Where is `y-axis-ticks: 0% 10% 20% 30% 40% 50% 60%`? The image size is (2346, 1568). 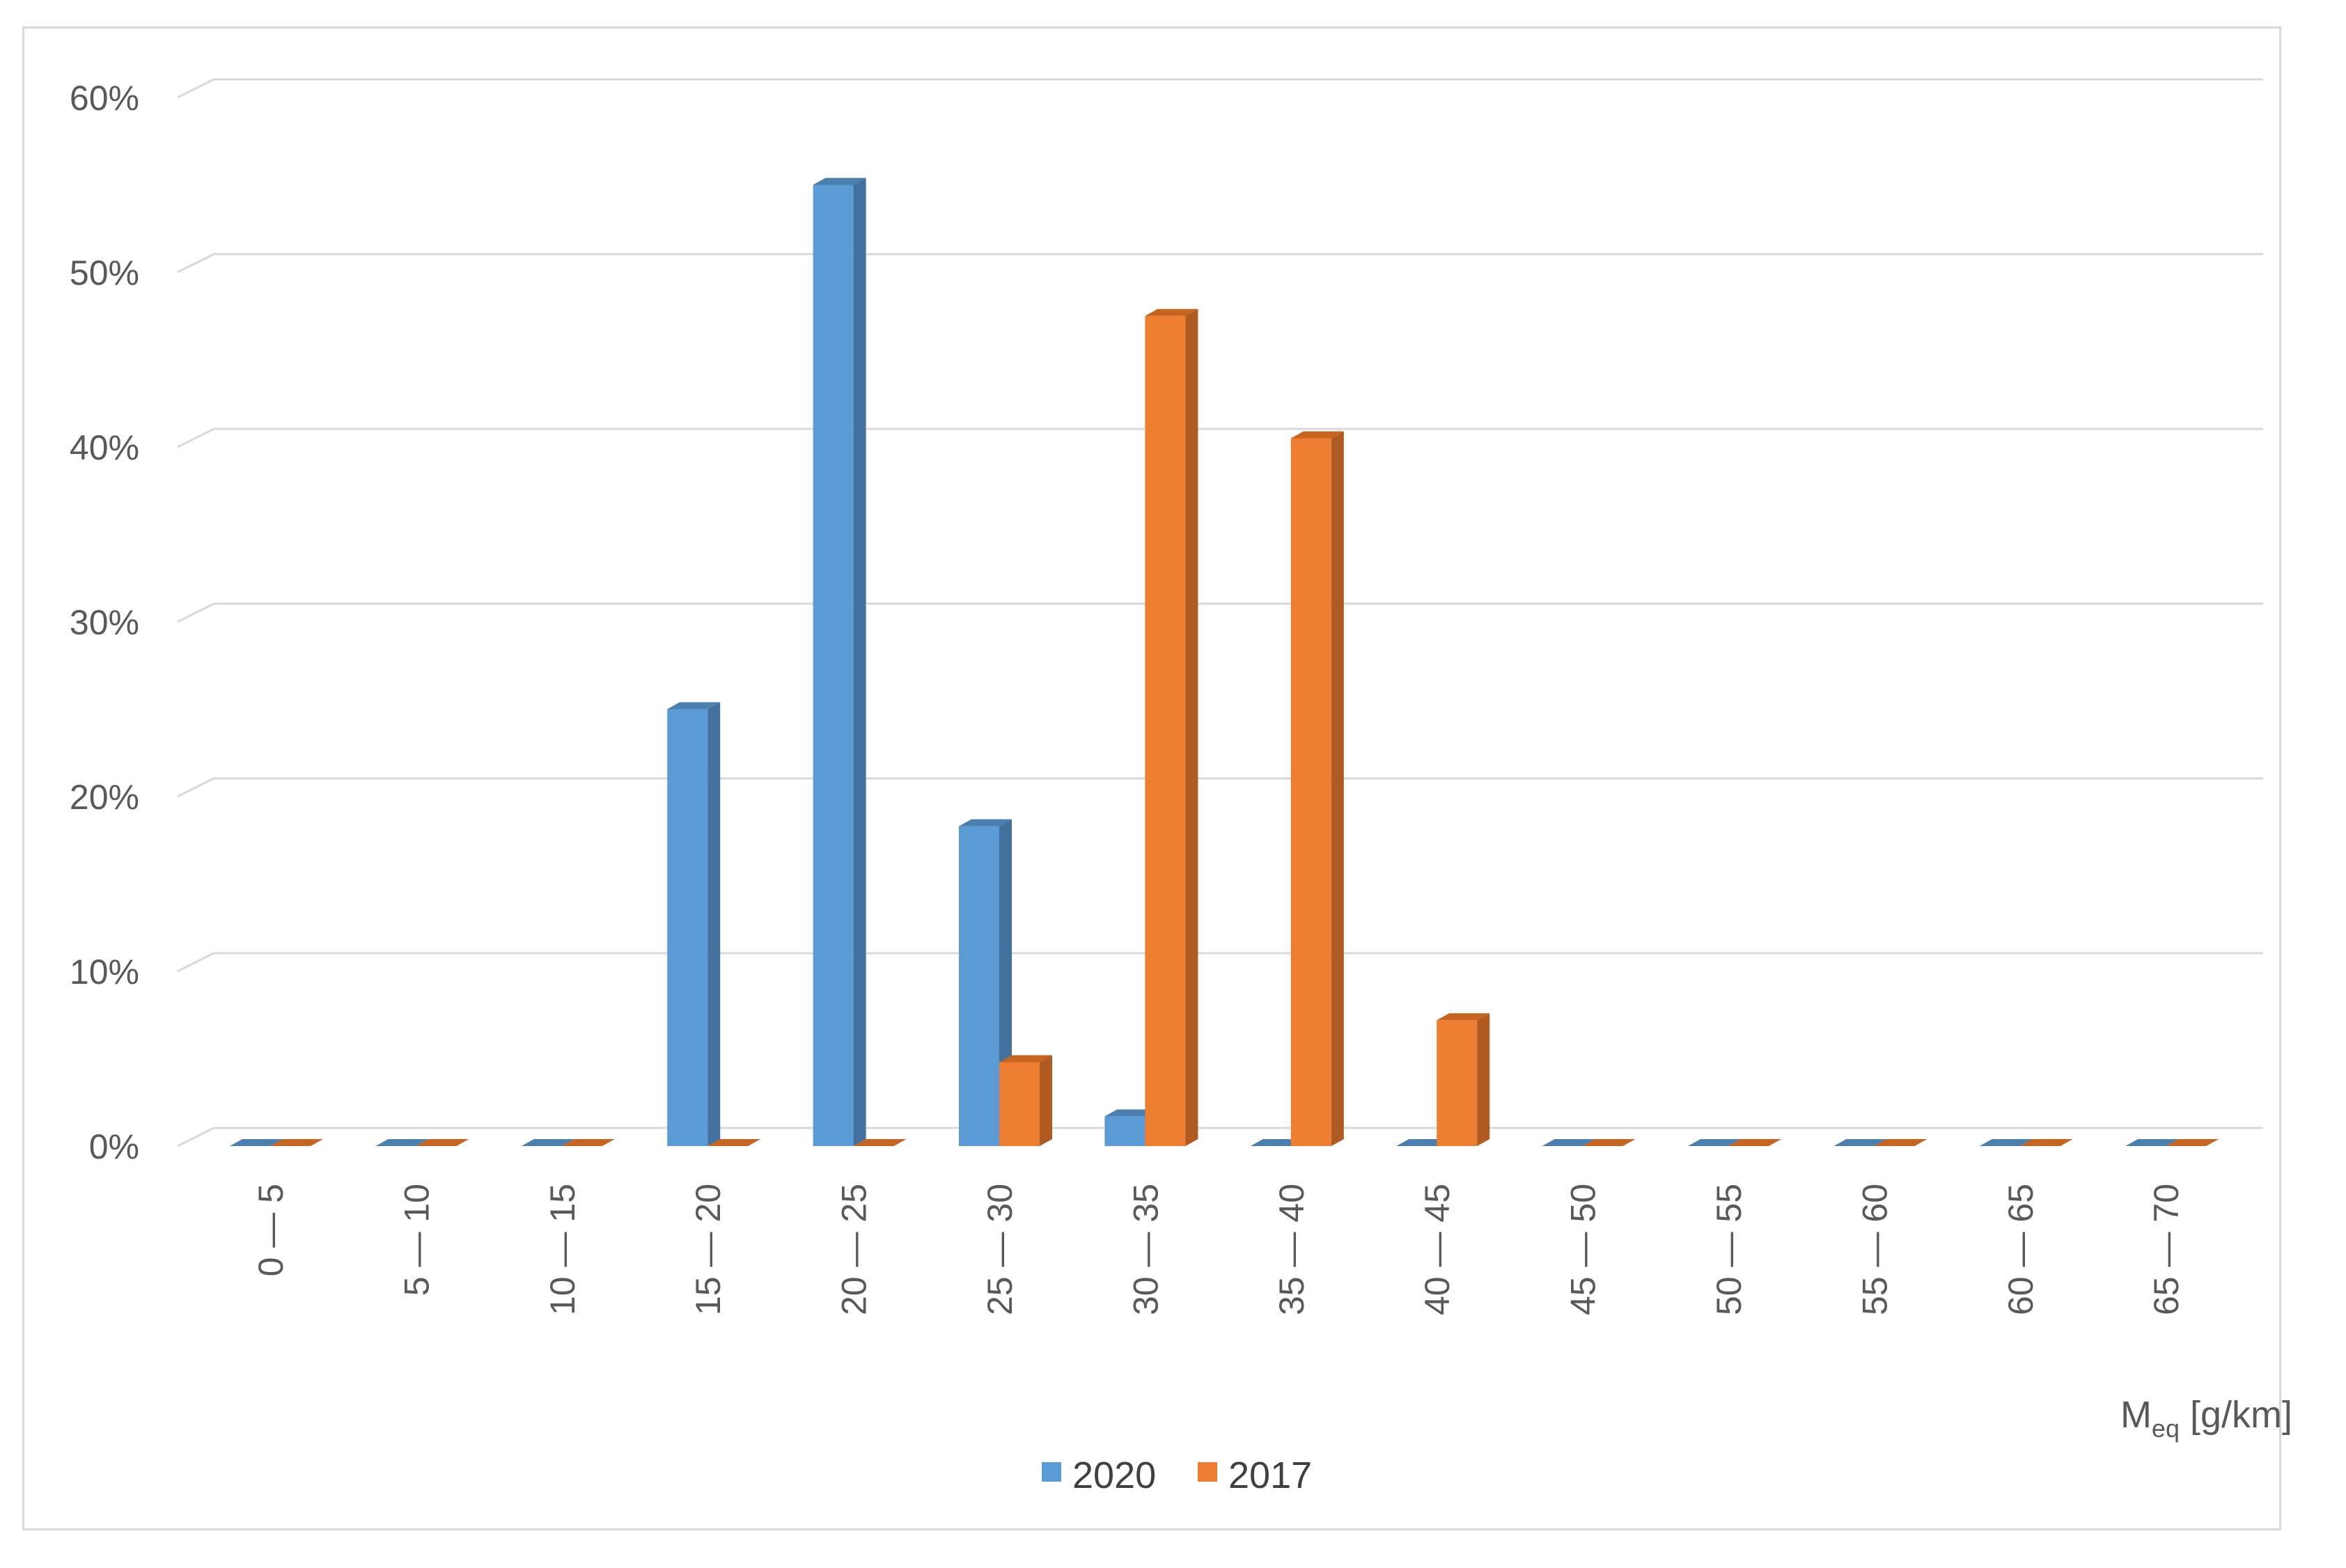
y-axis-ticks: 0% 10% 20% 30% 40% 50% 60% is located at coordinates (104, 622).